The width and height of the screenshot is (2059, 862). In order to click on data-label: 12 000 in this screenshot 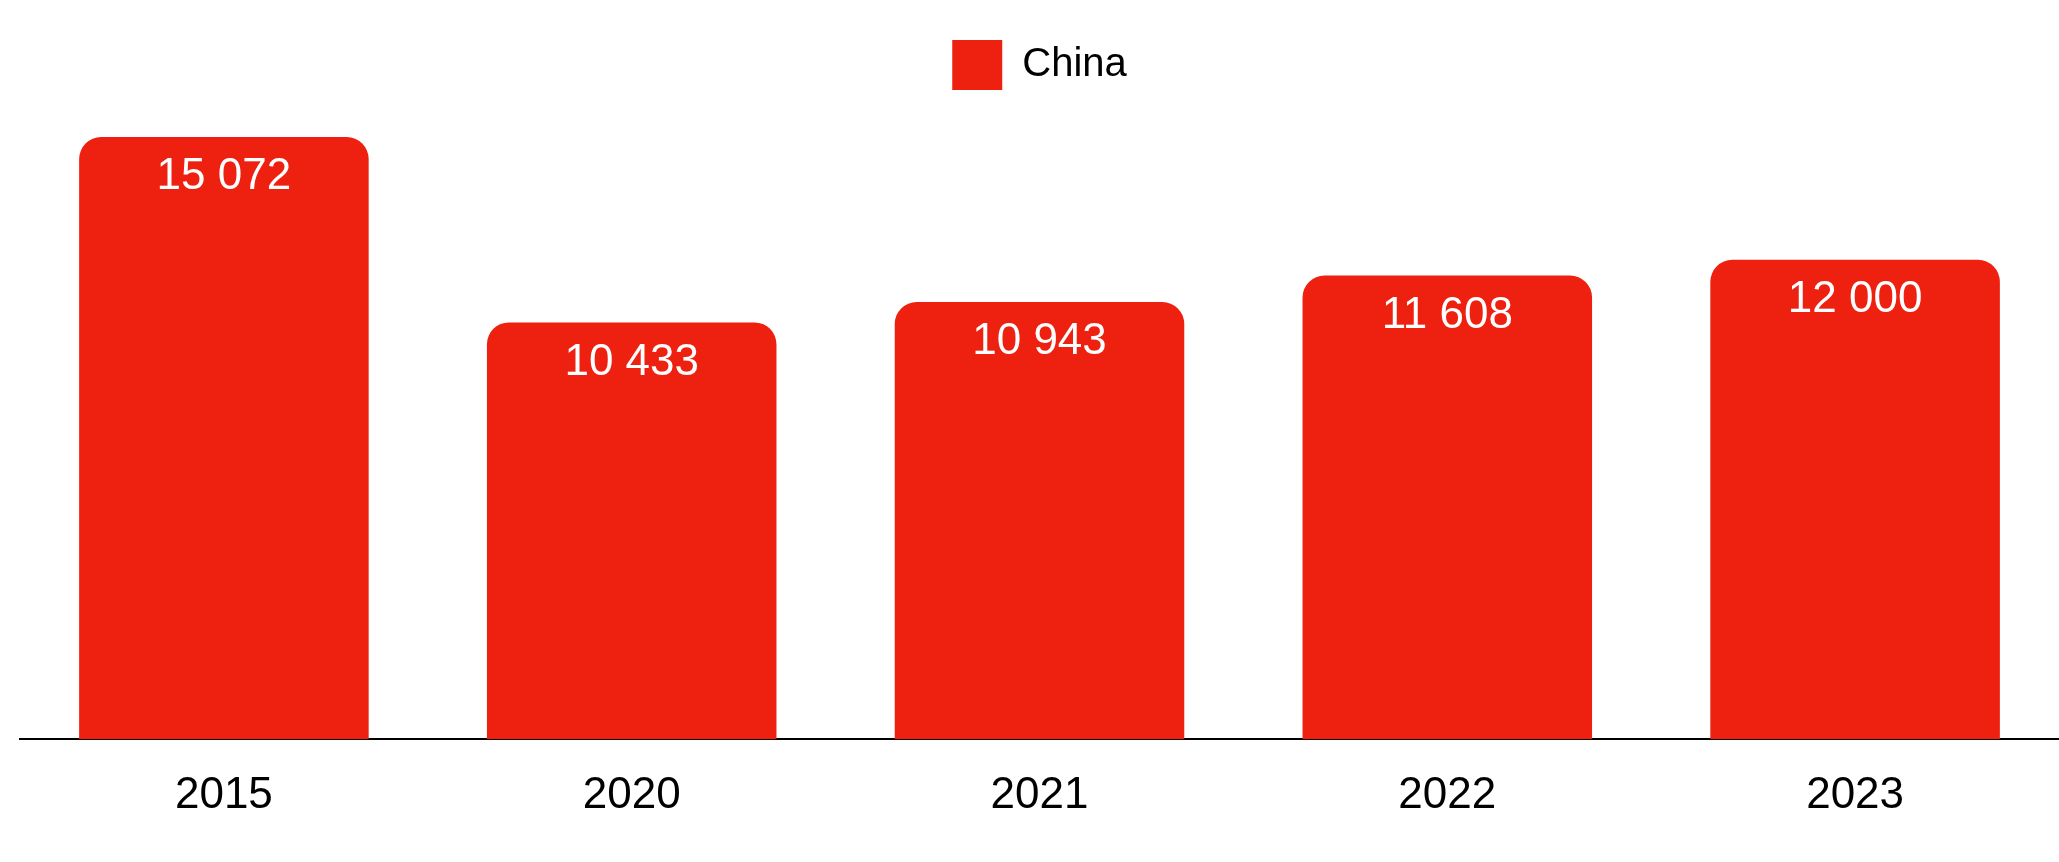, I will do `click(1855, 296)`.